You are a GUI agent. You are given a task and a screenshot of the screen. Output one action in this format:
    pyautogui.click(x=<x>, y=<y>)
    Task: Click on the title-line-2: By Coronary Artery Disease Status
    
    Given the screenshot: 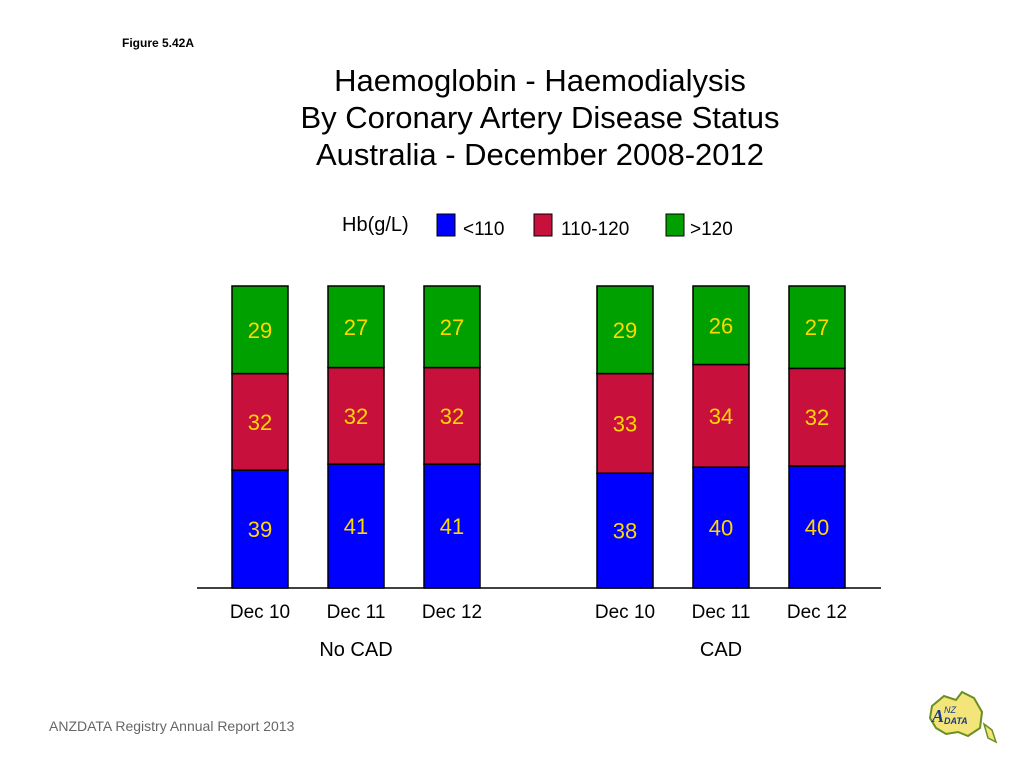 What is the action you would take?
    pyautogui.click(x=540, y=117)
    